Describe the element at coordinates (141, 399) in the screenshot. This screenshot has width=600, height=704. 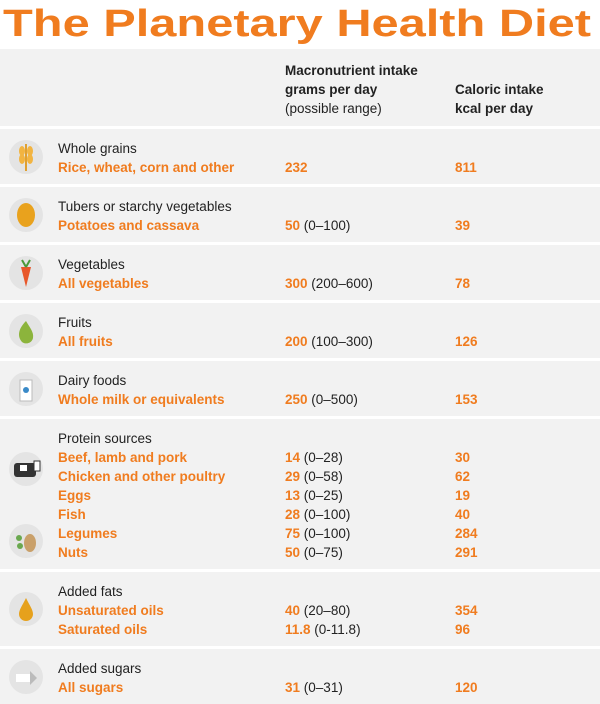
I see `item-label: Whole milk or equivalents` at that location.